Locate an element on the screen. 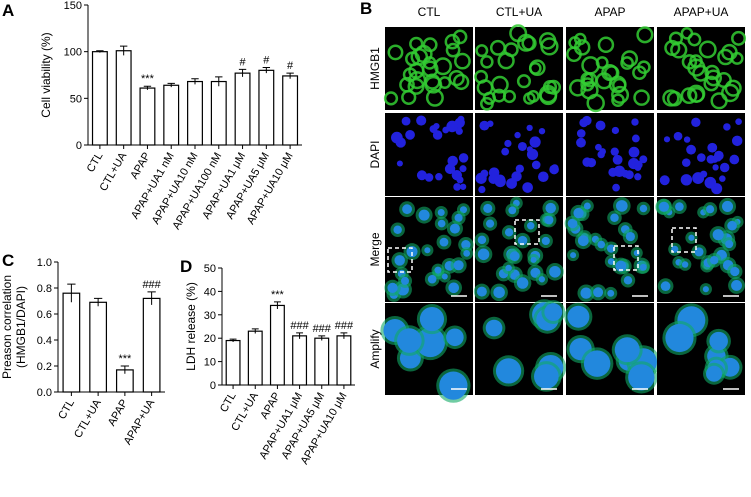 This screenshot has height=497, width=751. y-tick-label: 30 is located at coordinates (210, 316).